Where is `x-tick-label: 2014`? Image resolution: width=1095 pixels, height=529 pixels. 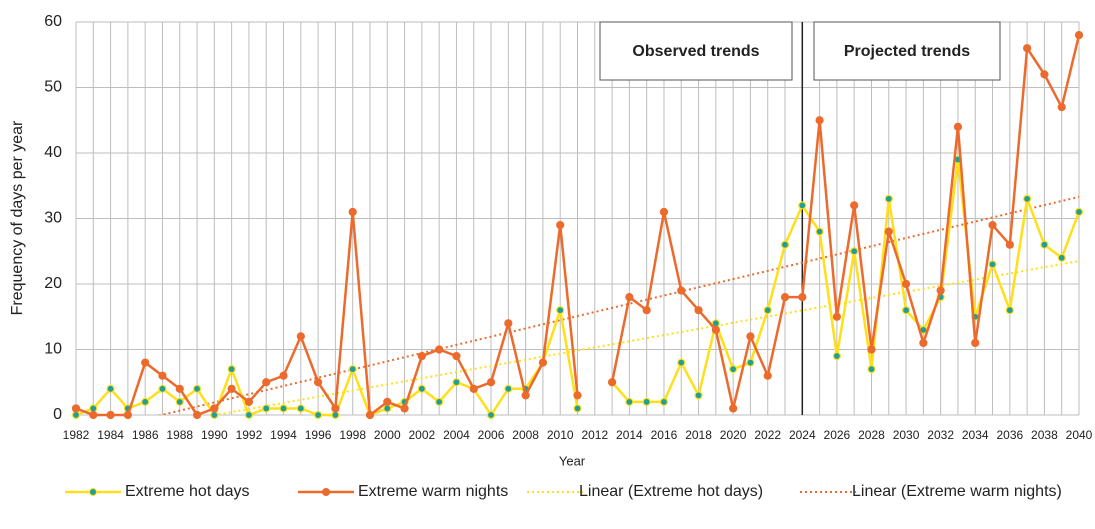 x-tick-label: 2014 is located at coordinates (629, 435).